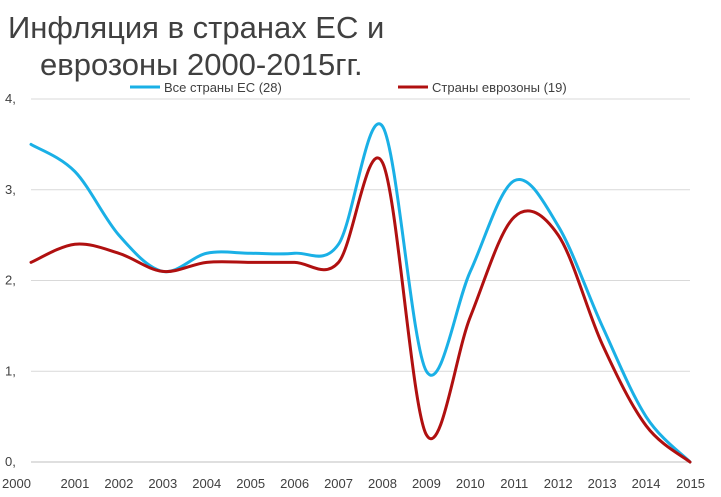 The image size is (721, 497). I want to click on x-tick-label: 2002, so click(118, 483).